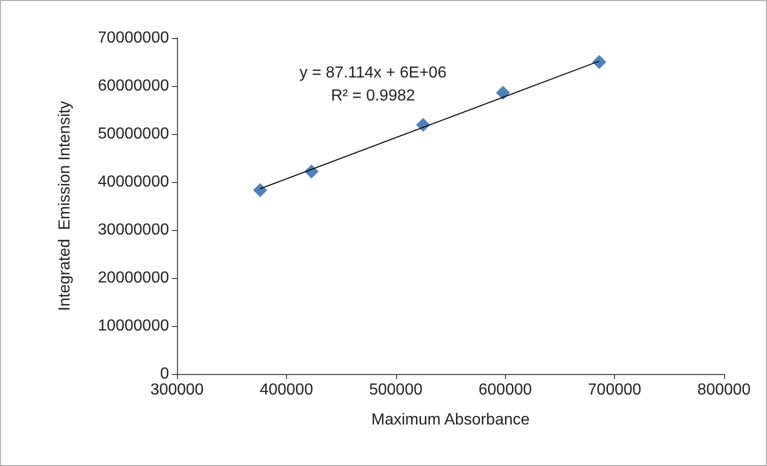 The image size is (767, 466). I want to click on annotation: R² = 0.9982, so click(373, 96).